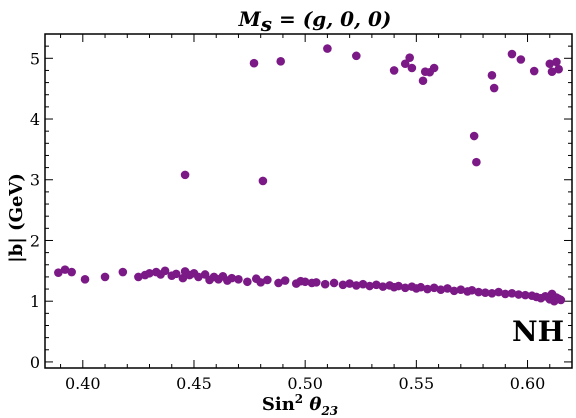 The height and width of the screenshot is (418, 576). What do you see at coordinates (417, 383) in the screenshot?
I see `x-tick-label: 0.55` at bounding box center [417, 383].